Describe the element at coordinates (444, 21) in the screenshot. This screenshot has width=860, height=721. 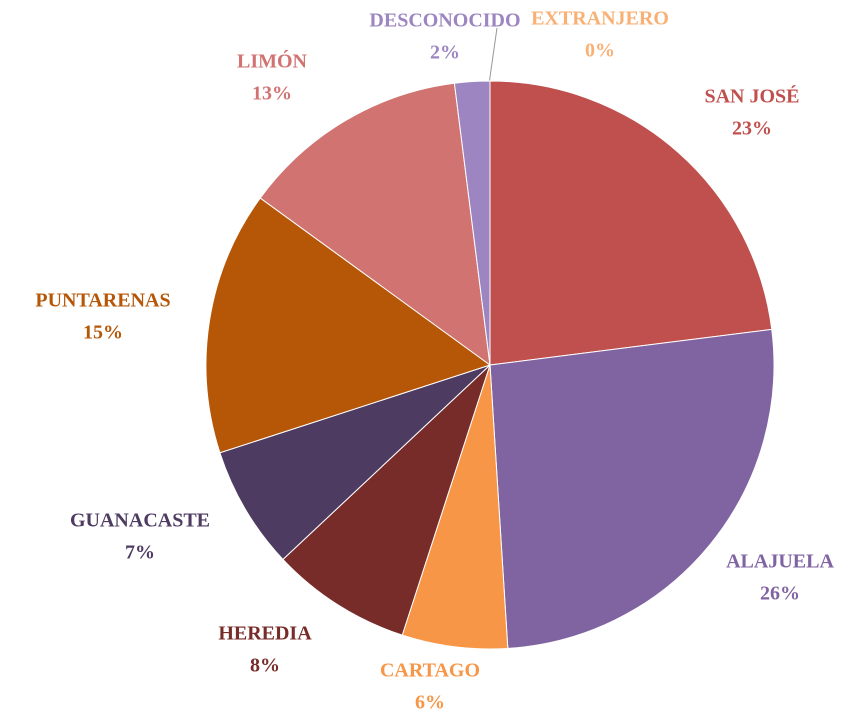
I see `slice-label: DESCONOCIDO` at that location.